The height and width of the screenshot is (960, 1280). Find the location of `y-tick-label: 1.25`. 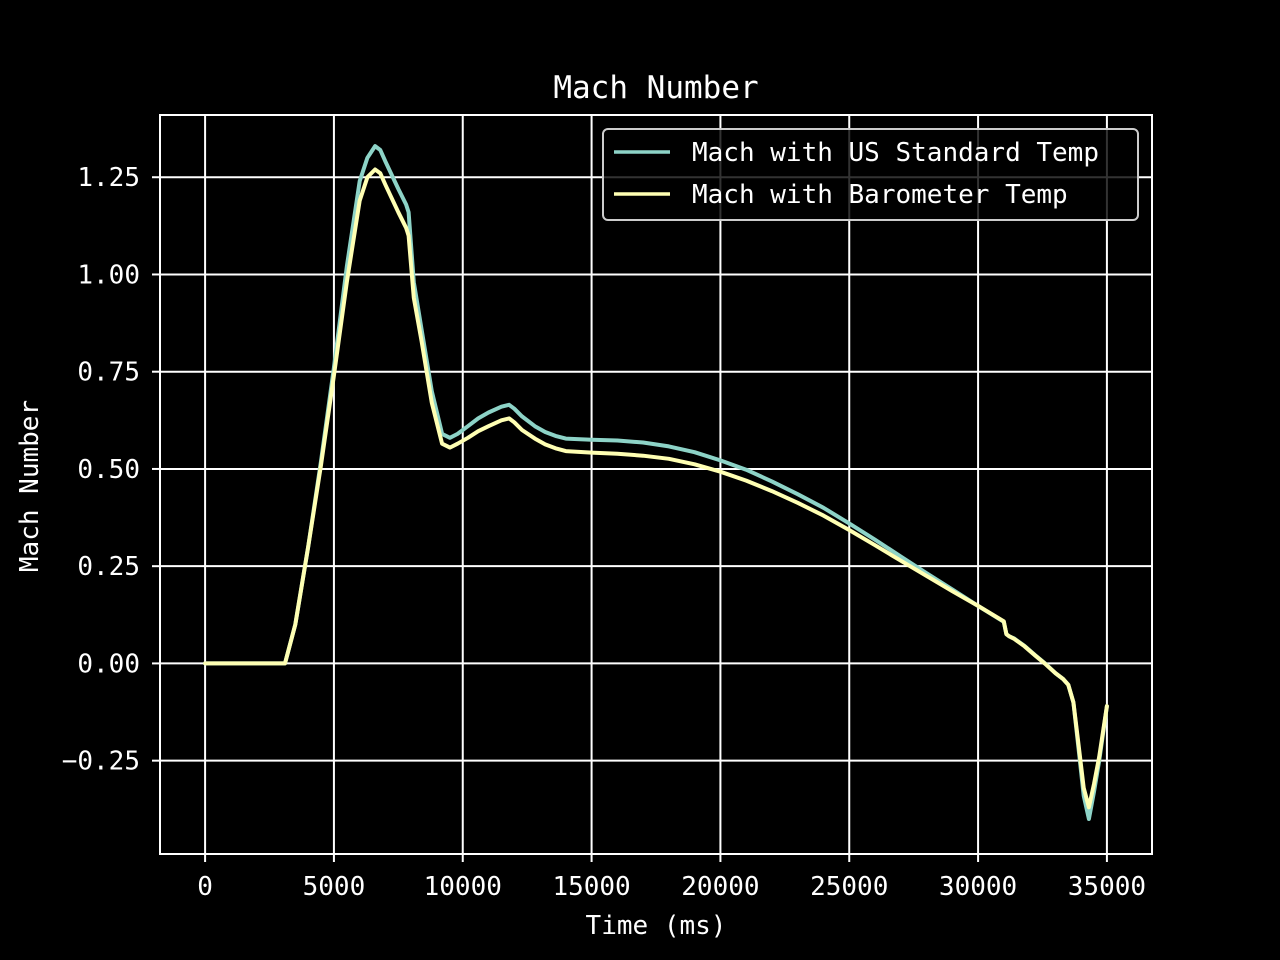

y-tick-label: 1.25 is located at coordinates (108, 178).